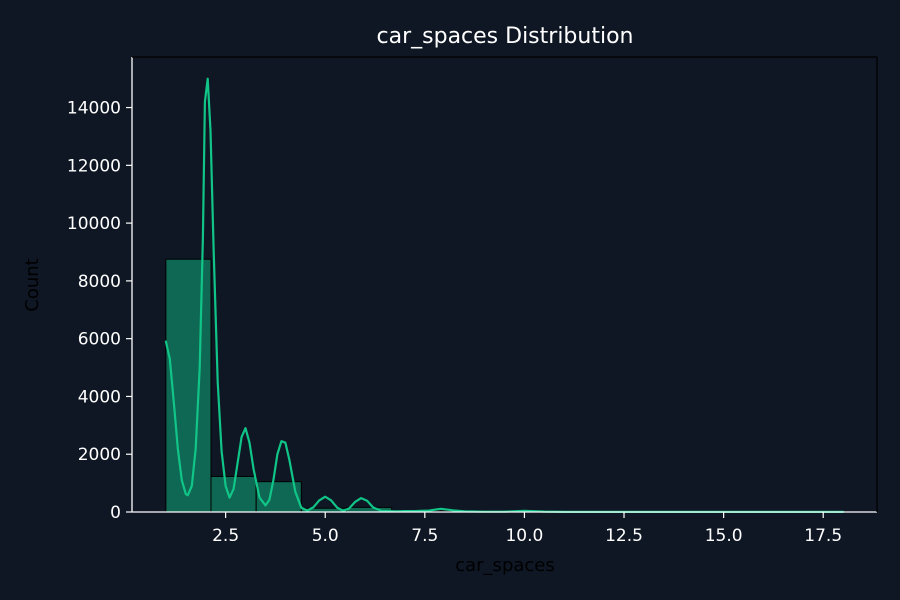  I want to click on y-tick-label: 12000, so click(94, 166).